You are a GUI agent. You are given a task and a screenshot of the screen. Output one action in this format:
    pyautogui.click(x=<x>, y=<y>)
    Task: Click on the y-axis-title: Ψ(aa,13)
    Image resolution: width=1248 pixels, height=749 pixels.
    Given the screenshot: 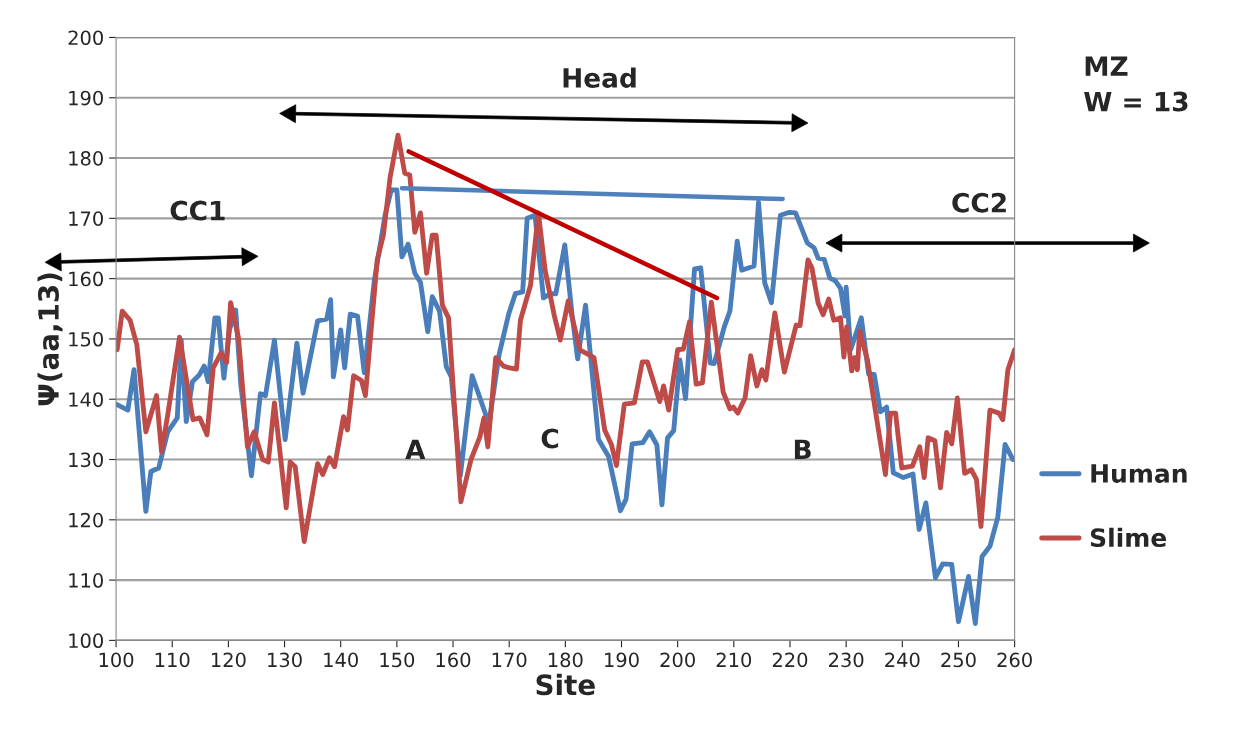 What is the action you would take?
    pyautogui.click(x=50, y=339)
    